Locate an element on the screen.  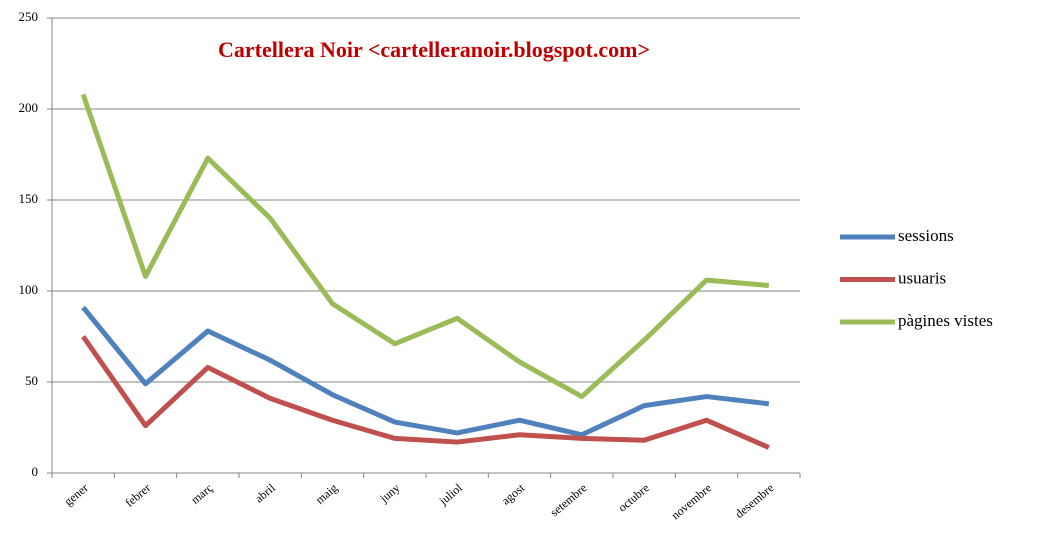
series-line is located at coordinates (425, 392).